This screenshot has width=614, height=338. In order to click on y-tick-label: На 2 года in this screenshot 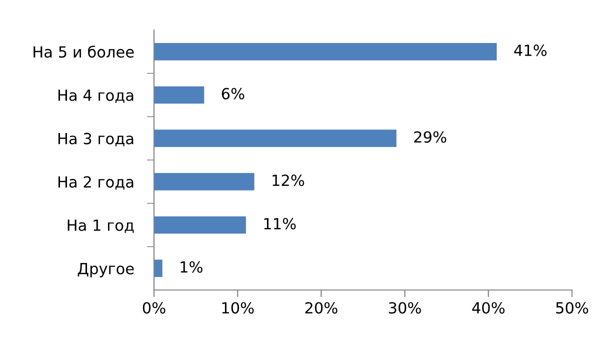, I will do `click(96, 183)`.